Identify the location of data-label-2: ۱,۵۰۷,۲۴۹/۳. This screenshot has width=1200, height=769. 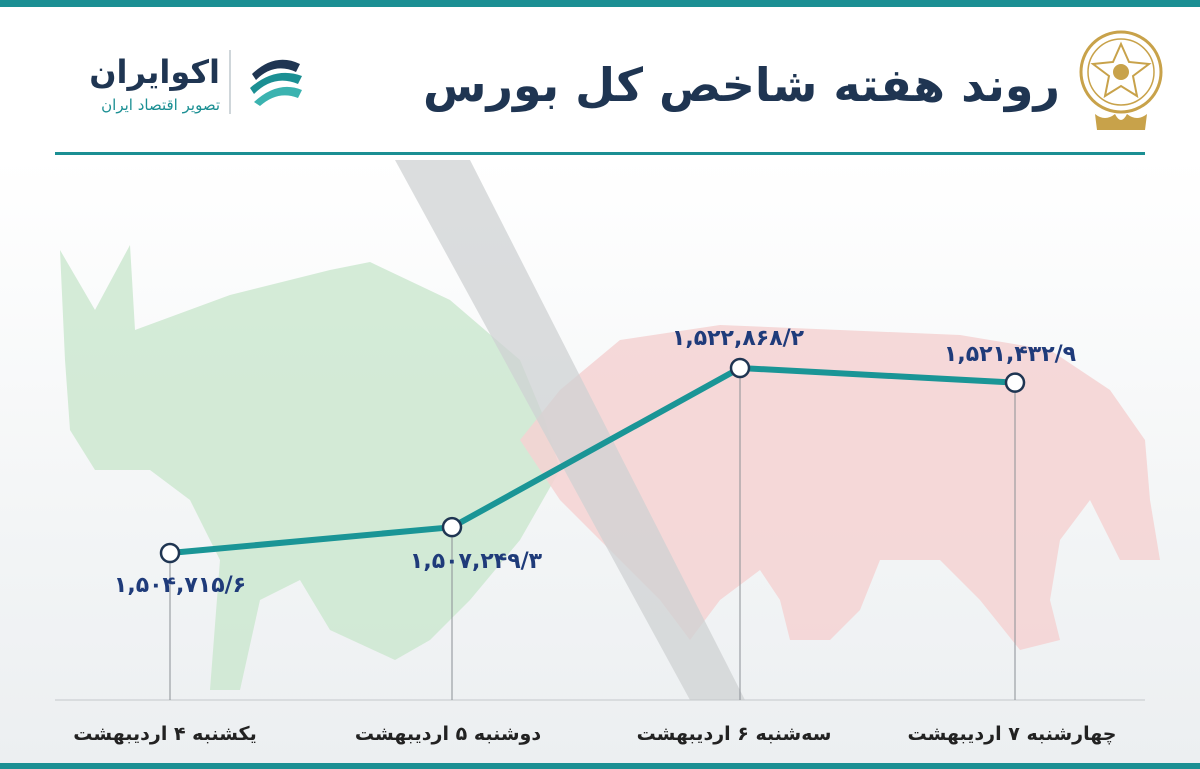
(476, 561).